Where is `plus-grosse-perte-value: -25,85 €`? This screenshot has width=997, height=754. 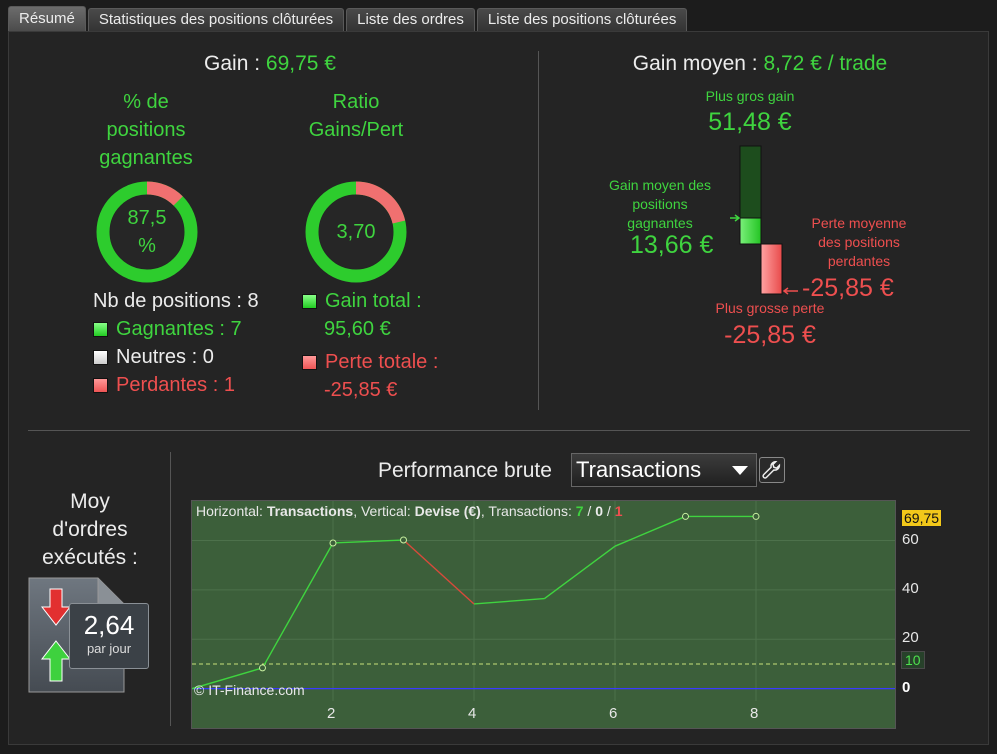
plus-grosse-perte-value: -25,85 € is located at coordinates (770, 335).